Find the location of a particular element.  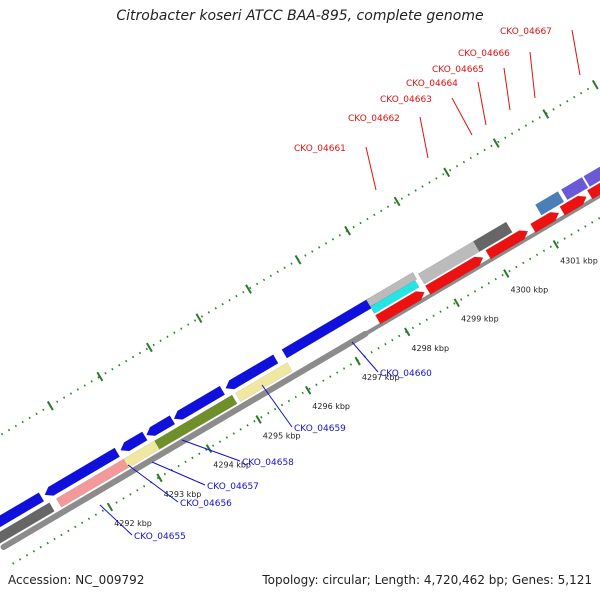

gene-label-CKO_04665: CKO_04665 is located at coordinates (458, 70).